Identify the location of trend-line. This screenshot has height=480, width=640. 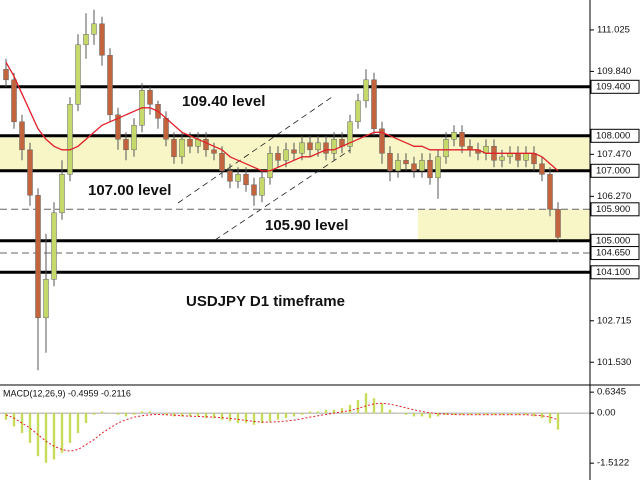
(255, 150).